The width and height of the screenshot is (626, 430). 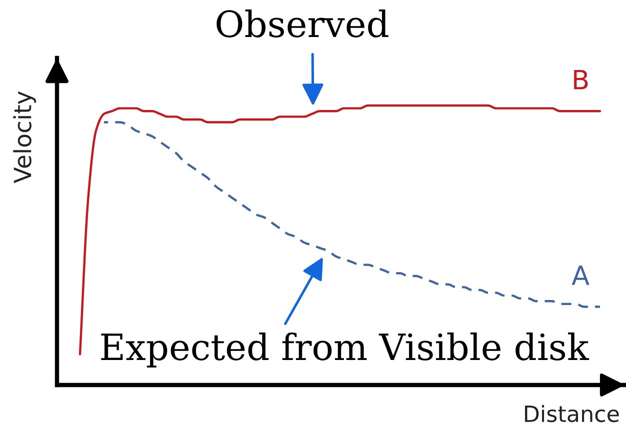 I want to click on series-label: B, so click(x=581, y=80).